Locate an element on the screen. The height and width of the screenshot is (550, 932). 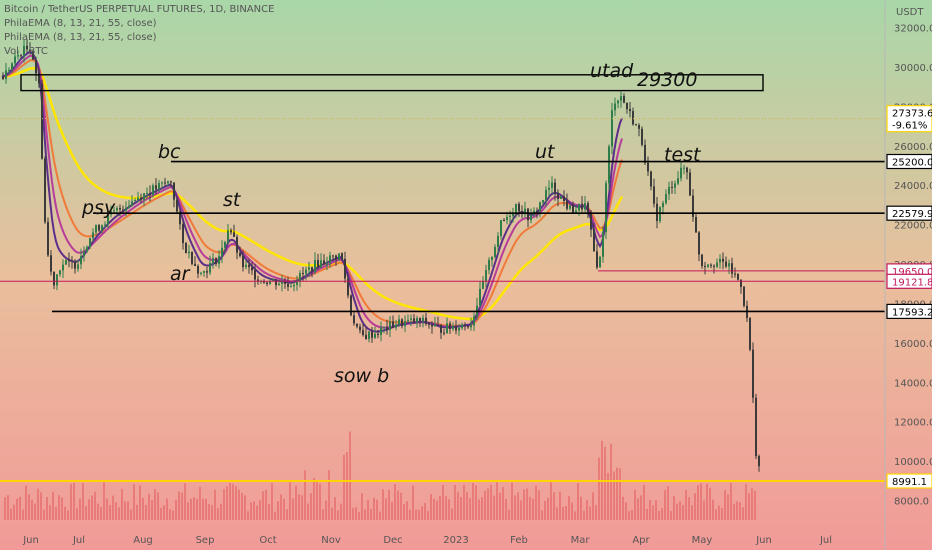
time-label: Jul is located at coordinates (825, 540).